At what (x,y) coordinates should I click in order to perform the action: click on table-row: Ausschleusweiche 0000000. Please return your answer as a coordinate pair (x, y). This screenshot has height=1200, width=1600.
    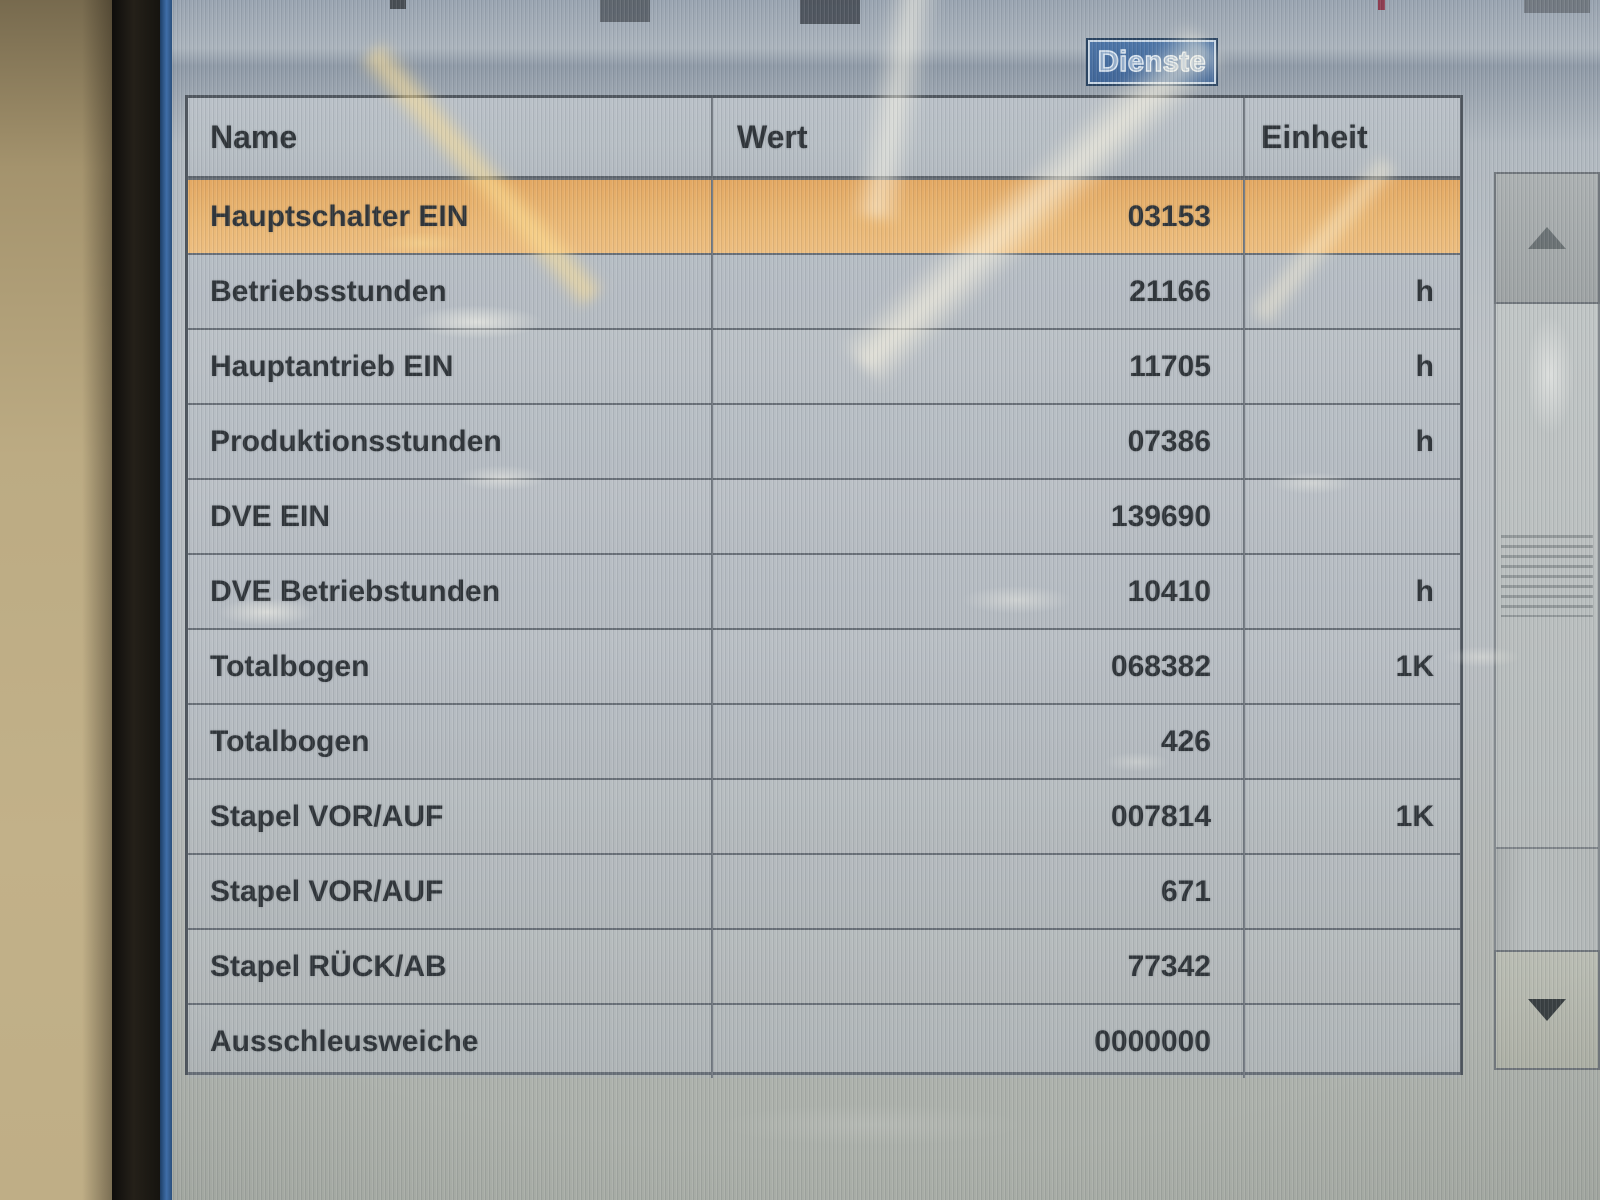
    Looking at the image, I should click on (824, 1040).